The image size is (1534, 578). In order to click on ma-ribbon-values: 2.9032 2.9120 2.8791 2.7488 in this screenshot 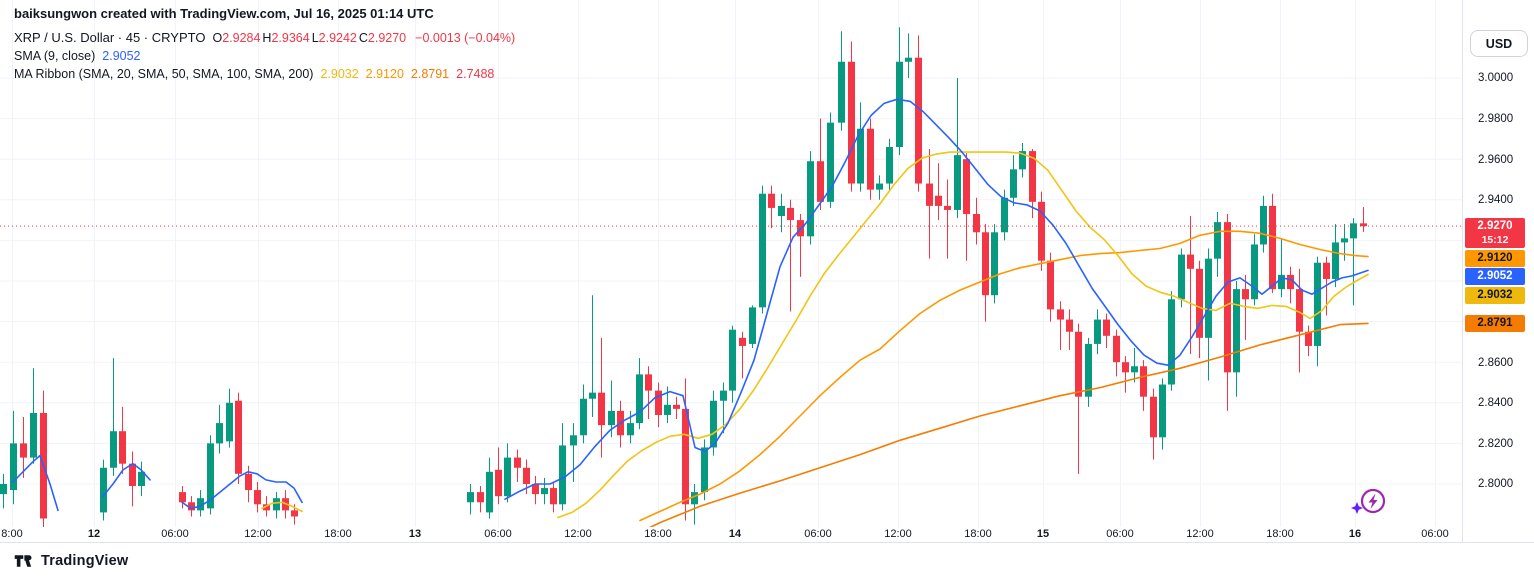, I will do `click(410, 74)`.